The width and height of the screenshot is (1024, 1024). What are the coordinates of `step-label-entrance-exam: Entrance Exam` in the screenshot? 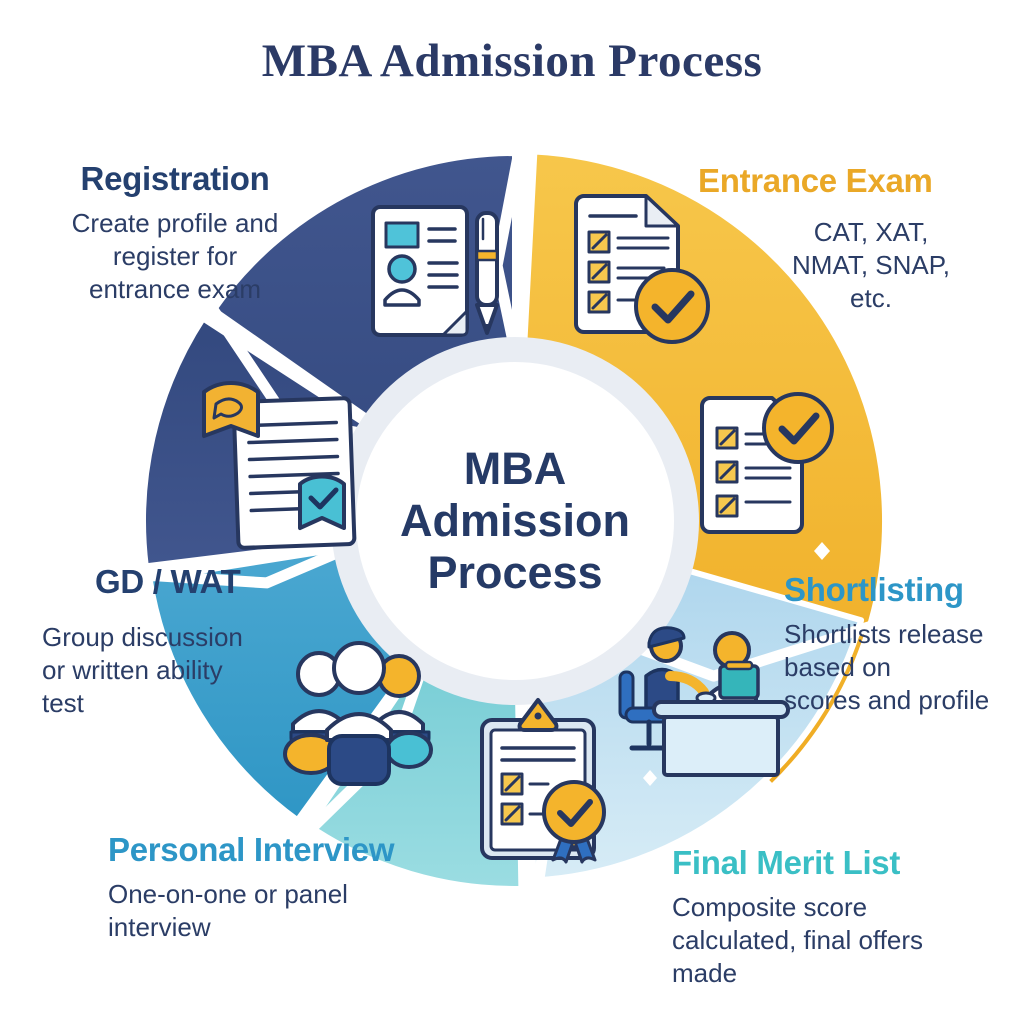 It's located at (828, 181).